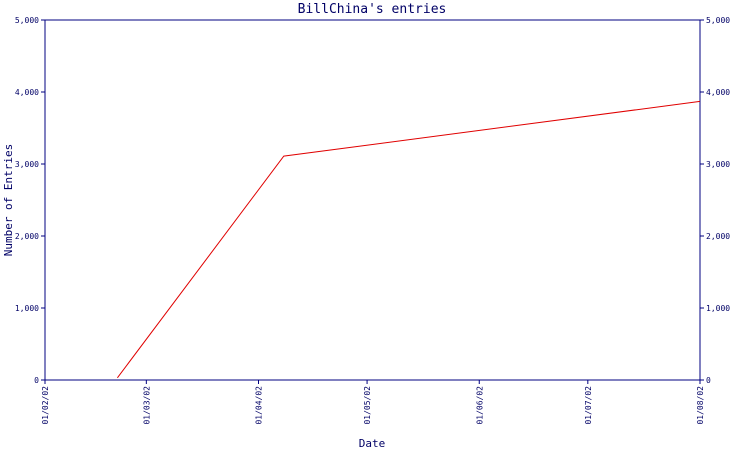 The width and height of the screenshot is (750, 450). Describe the element at coordinates (36, 380) in the screenshot. I see `y-tick-label-left: 0` at that location.